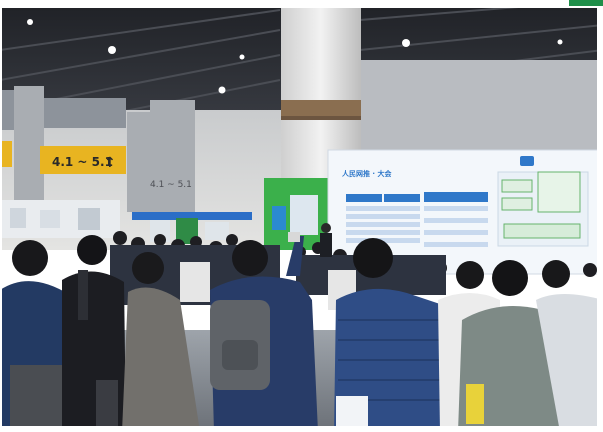 This screenshot has width=603, height=432. Describe the element at coordinates (301, 429) in the screenshot. I see `frame-bottom` at that location.